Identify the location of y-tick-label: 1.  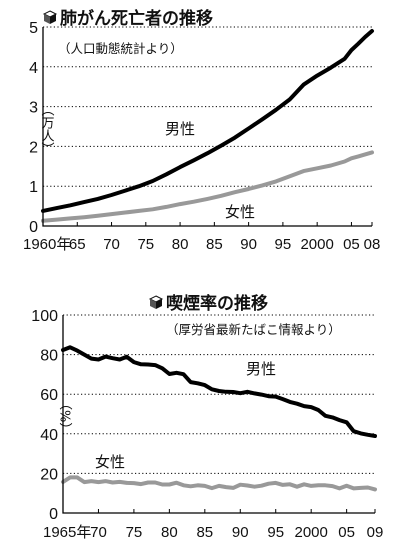
(33, 187).